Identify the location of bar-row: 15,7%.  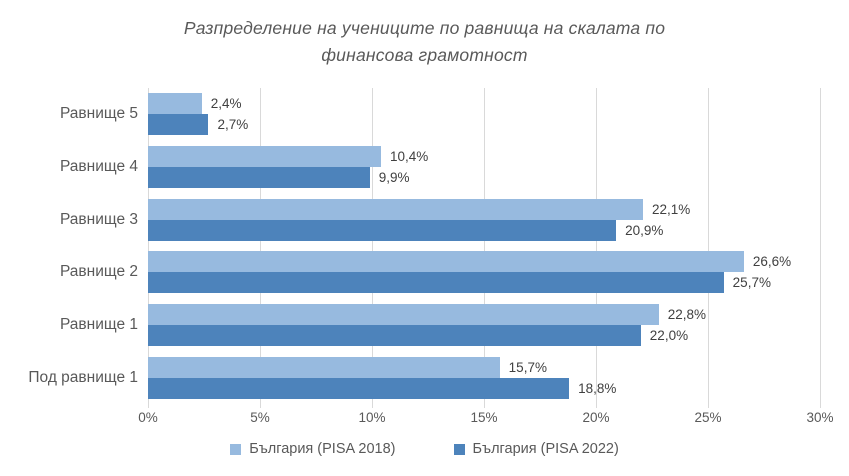
(484, 367).